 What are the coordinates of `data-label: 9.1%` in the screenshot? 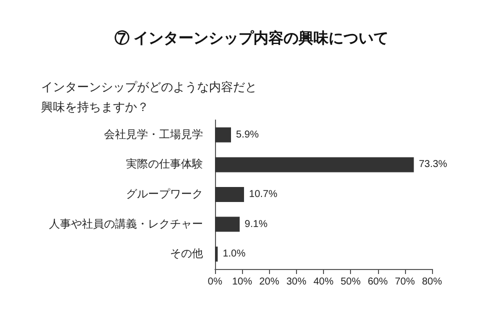 It's located at (256, 224).